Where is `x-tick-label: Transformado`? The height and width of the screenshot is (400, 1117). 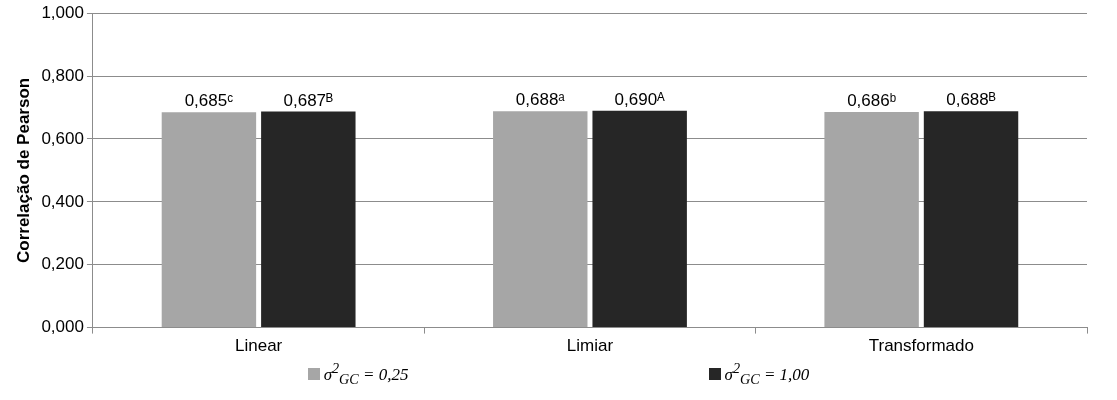 x-tick-label: Transformado is located at coordinates (921, 346).